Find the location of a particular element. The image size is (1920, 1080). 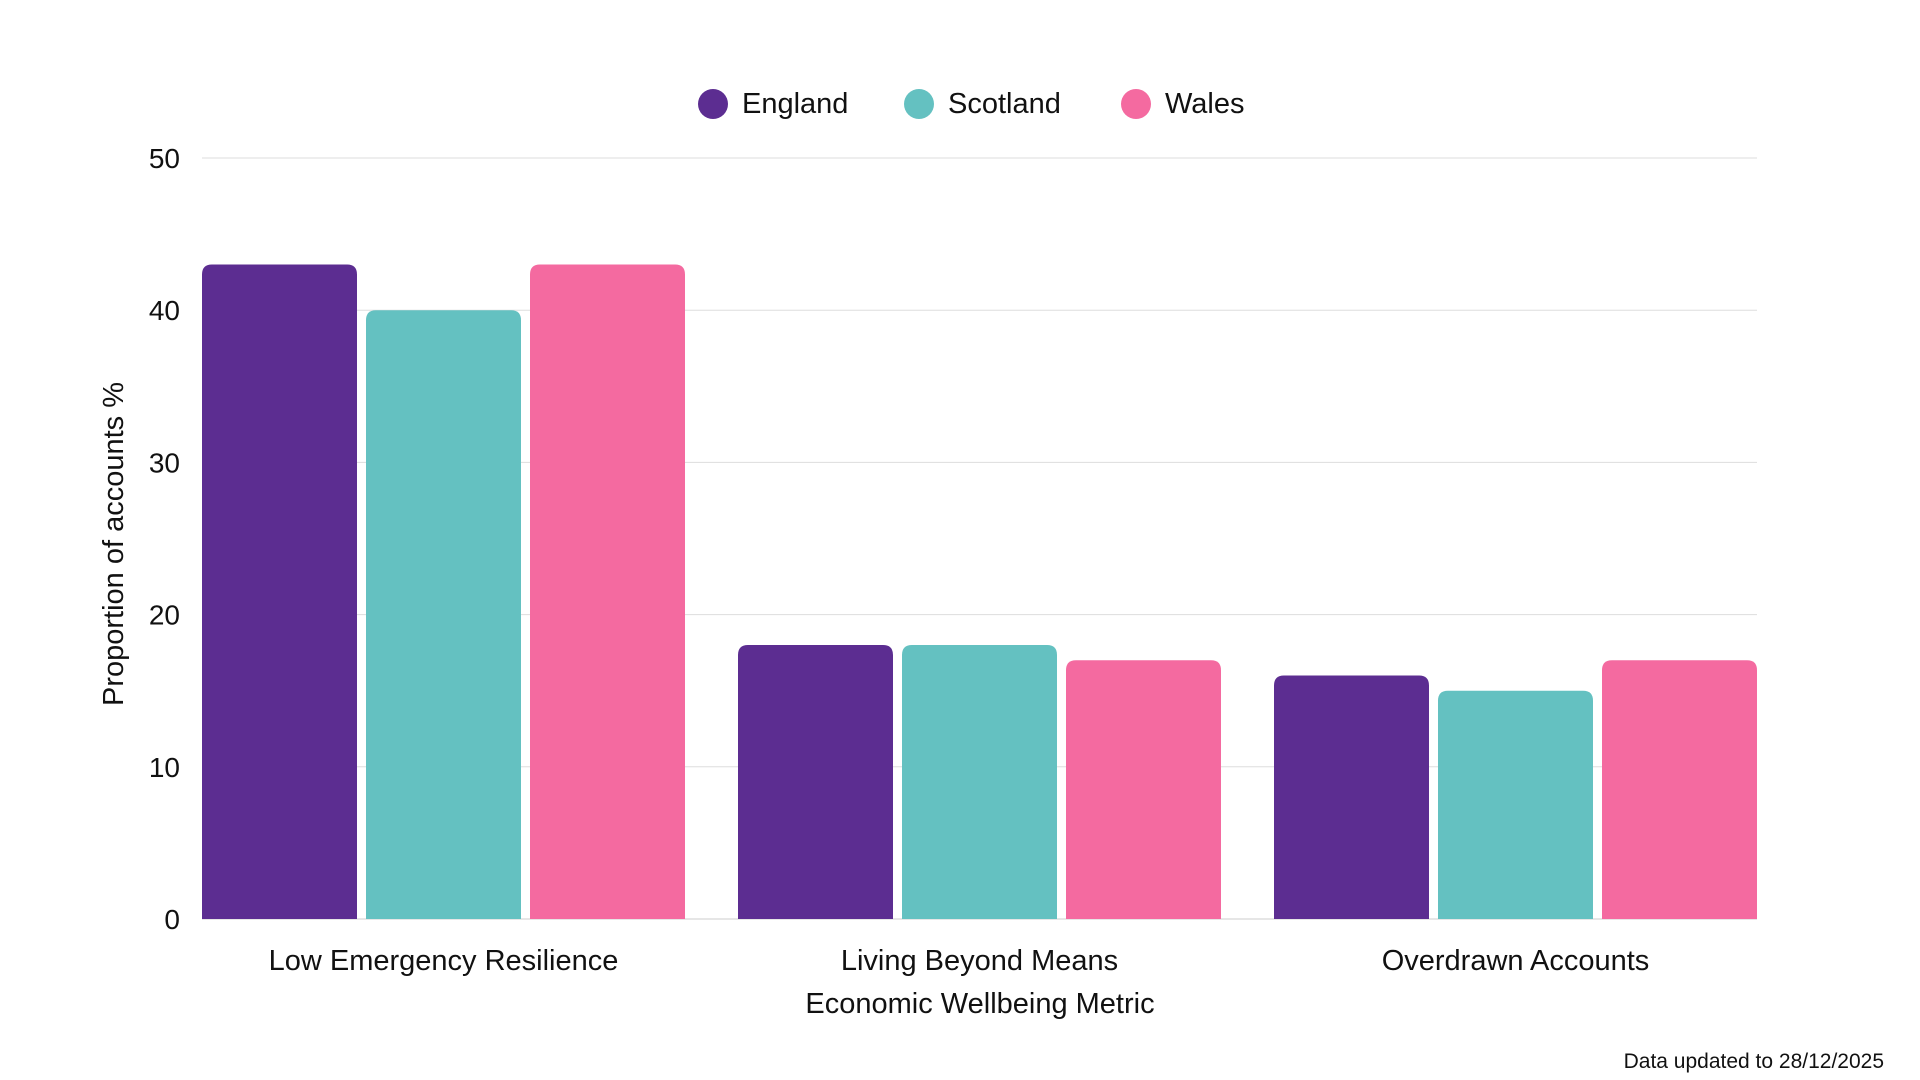

x-tick-label: Low Emergency Resilience is located at coordinates (444, 961).